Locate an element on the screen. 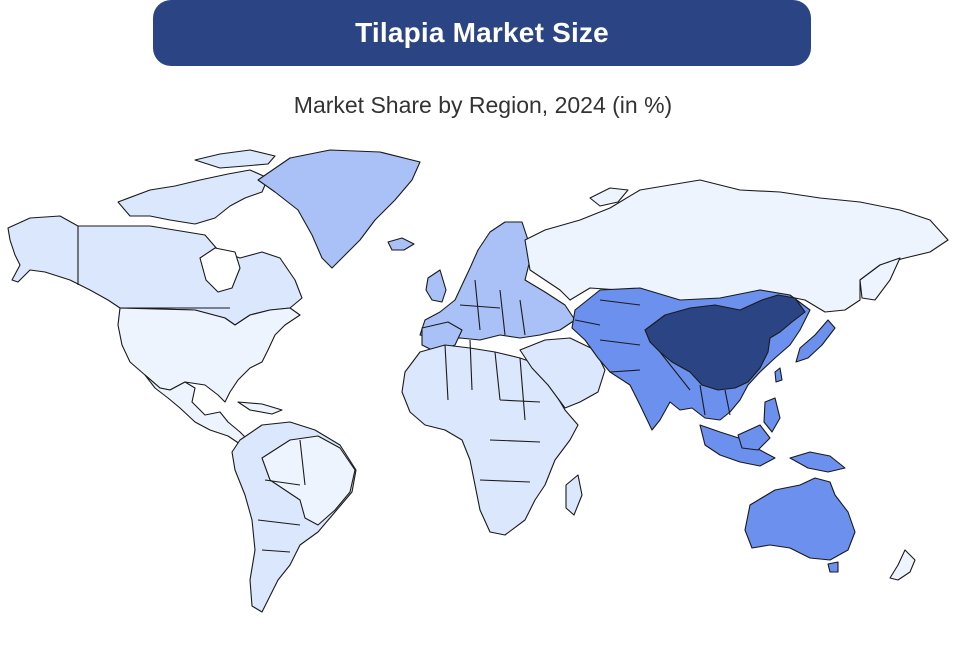 Image resolution: width=966 pixels, height=646 pixels. region-brazil is located at coordinates (308, 480).